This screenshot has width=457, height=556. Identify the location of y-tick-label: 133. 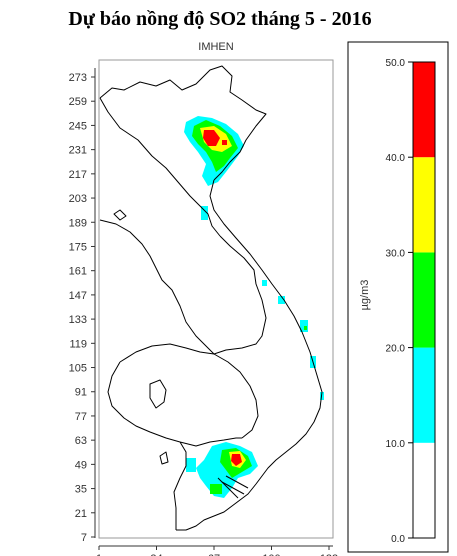
(78, 320).